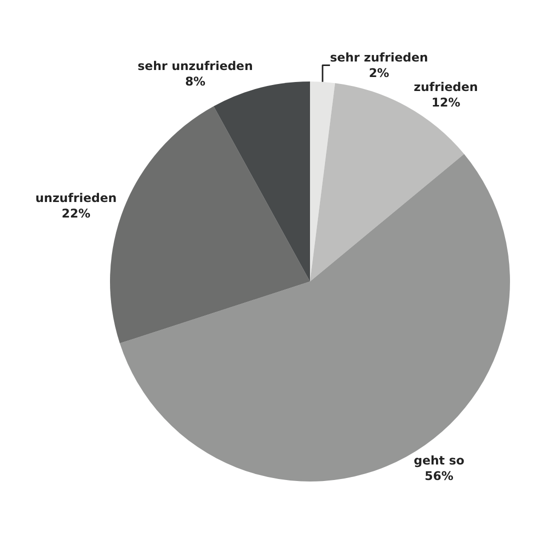 The width and height of the screenshot is (550, 543). I want to click on slice-label: geht so, so click(439, 460).